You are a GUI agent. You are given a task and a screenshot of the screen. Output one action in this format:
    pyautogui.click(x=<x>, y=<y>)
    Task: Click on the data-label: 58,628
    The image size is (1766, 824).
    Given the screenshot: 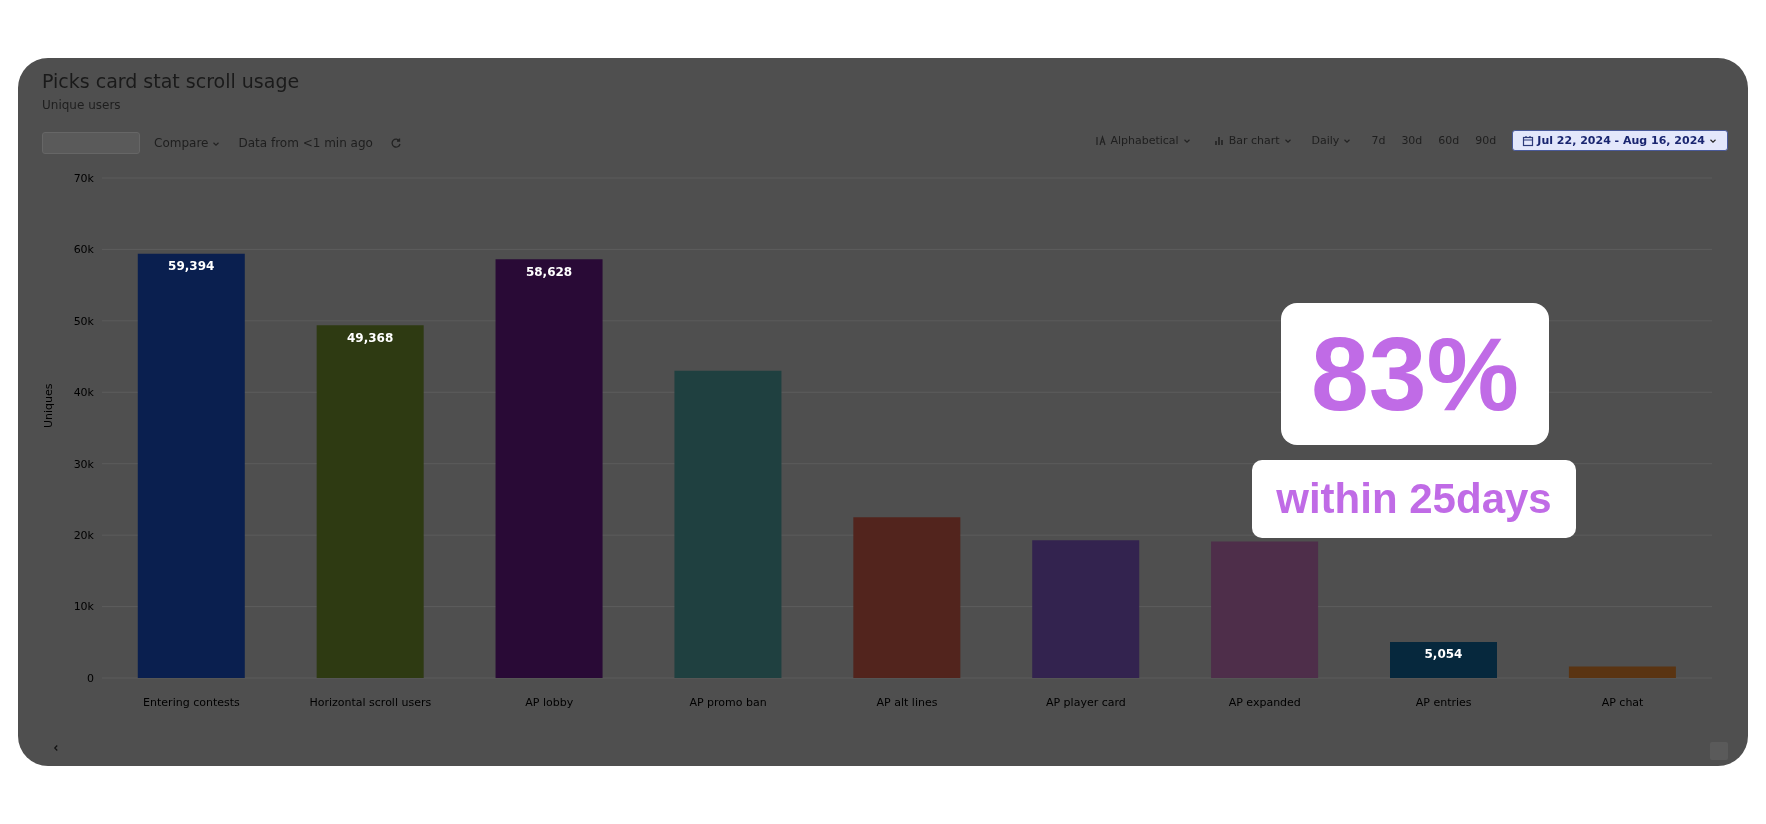 What is the action you would take?
    pyautogui.click(x=549, y=271)
    